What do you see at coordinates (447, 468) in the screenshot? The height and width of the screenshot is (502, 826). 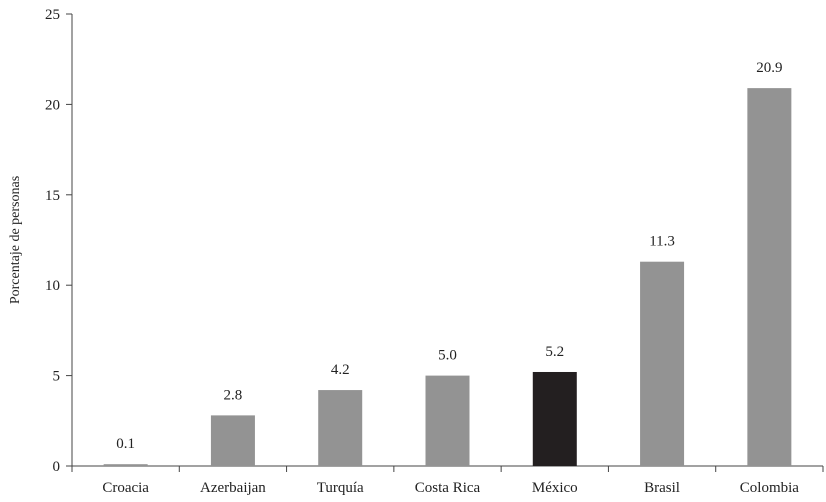 I see `x-axis` at bounding box center [447, 468].